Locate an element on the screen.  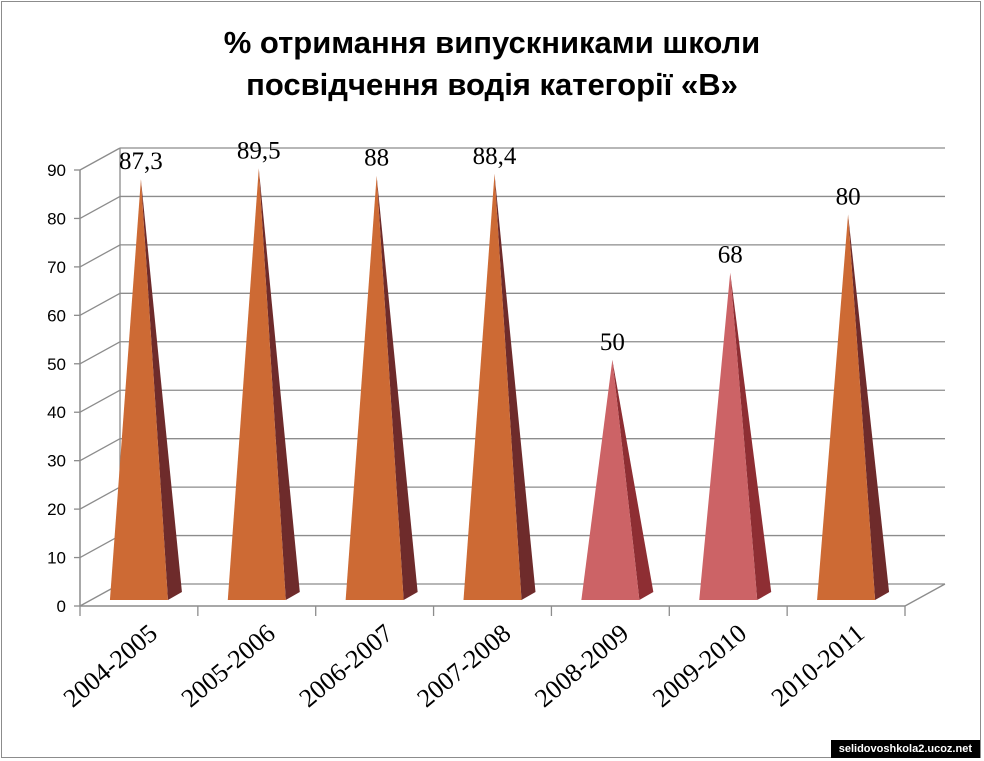
watermark: selidovoshkola2.ucoz.net is located at coordinates (905, 749).